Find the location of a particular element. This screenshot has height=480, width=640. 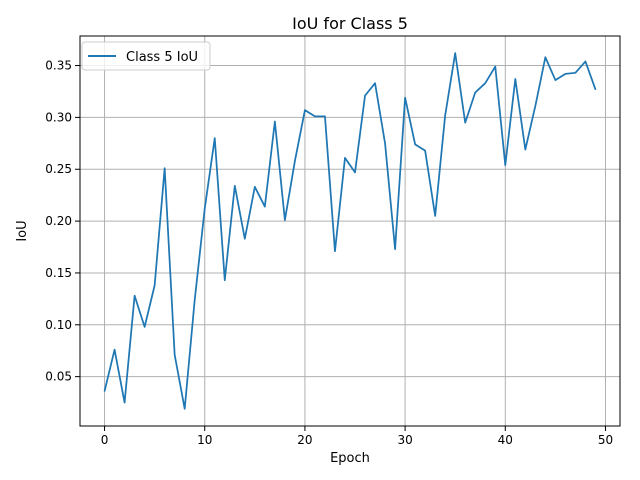

x-tick-label: 50 is located at coordinates (605, 440).